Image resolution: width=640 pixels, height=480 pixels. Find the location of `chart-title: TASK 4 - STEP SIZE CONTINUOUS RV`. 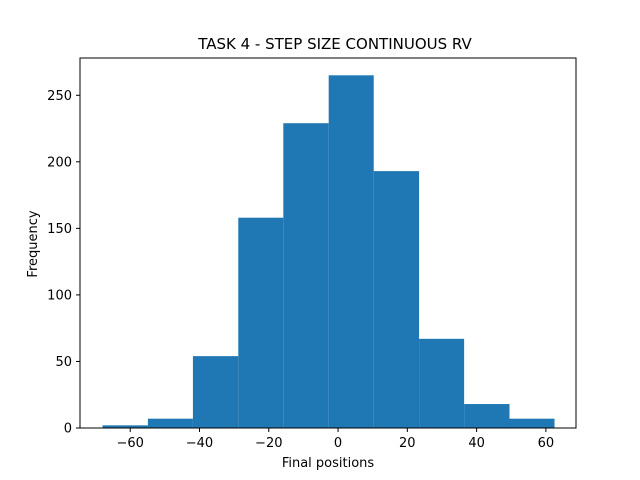

chart-title: TASK 4 - STEP SIZE CONTINUOUS RV is located at coordinates (334, 44).